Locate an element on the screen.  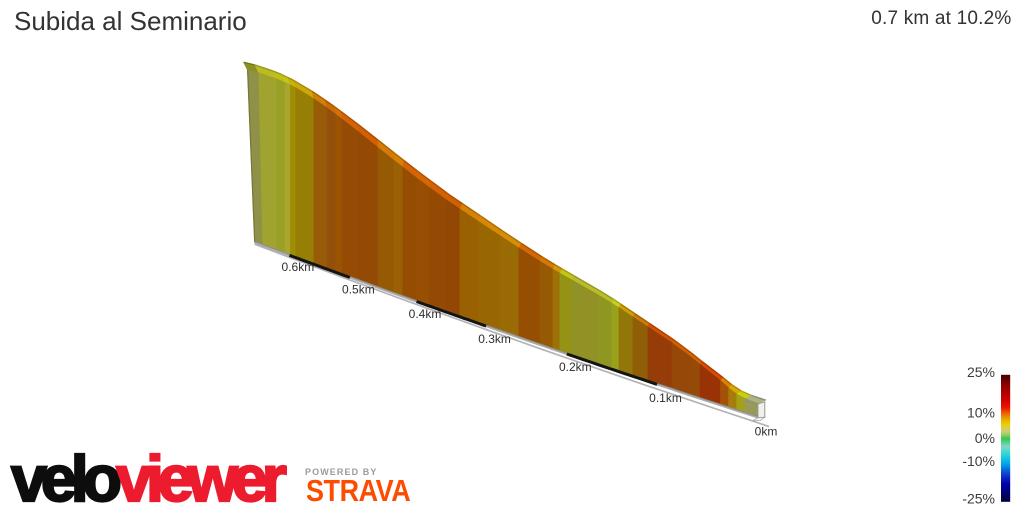
svg-text: 0.5km is located at coordinates (358, 289).